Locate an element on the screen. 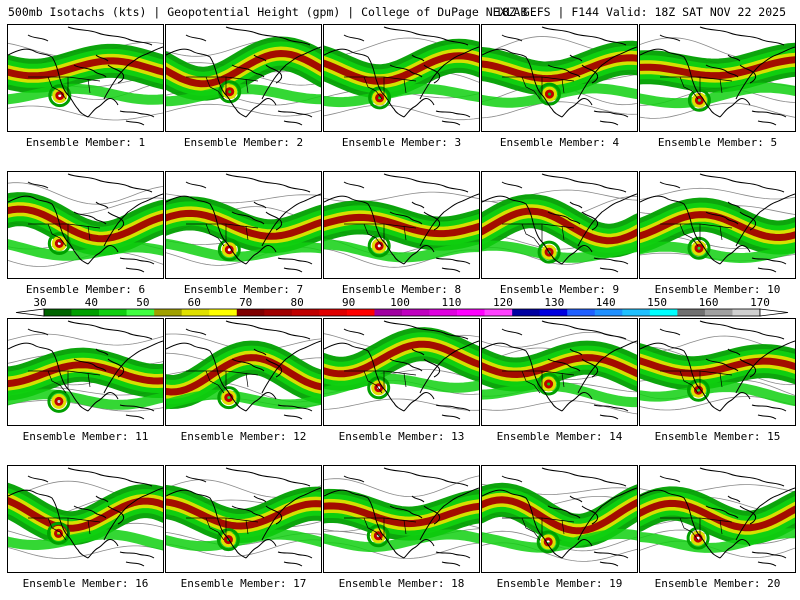  colorbar-right-arrow is located at coordinates (774, 312).